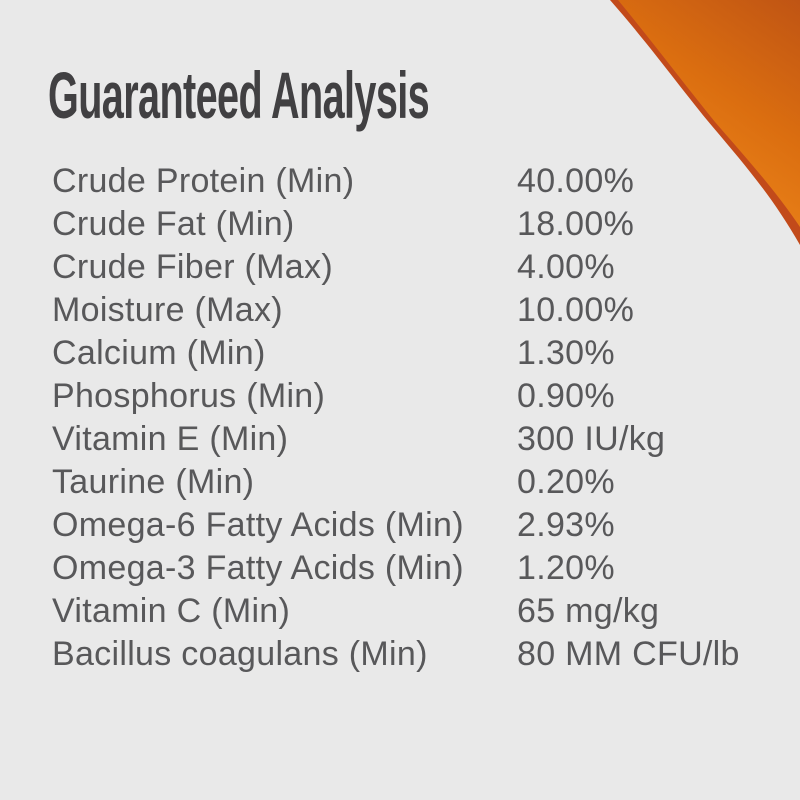 The image size is (800, 800). Describe the element at coordinates (159, 353) in the screenshot. I see `nutrient-label: Calcium (Min)` at that location.